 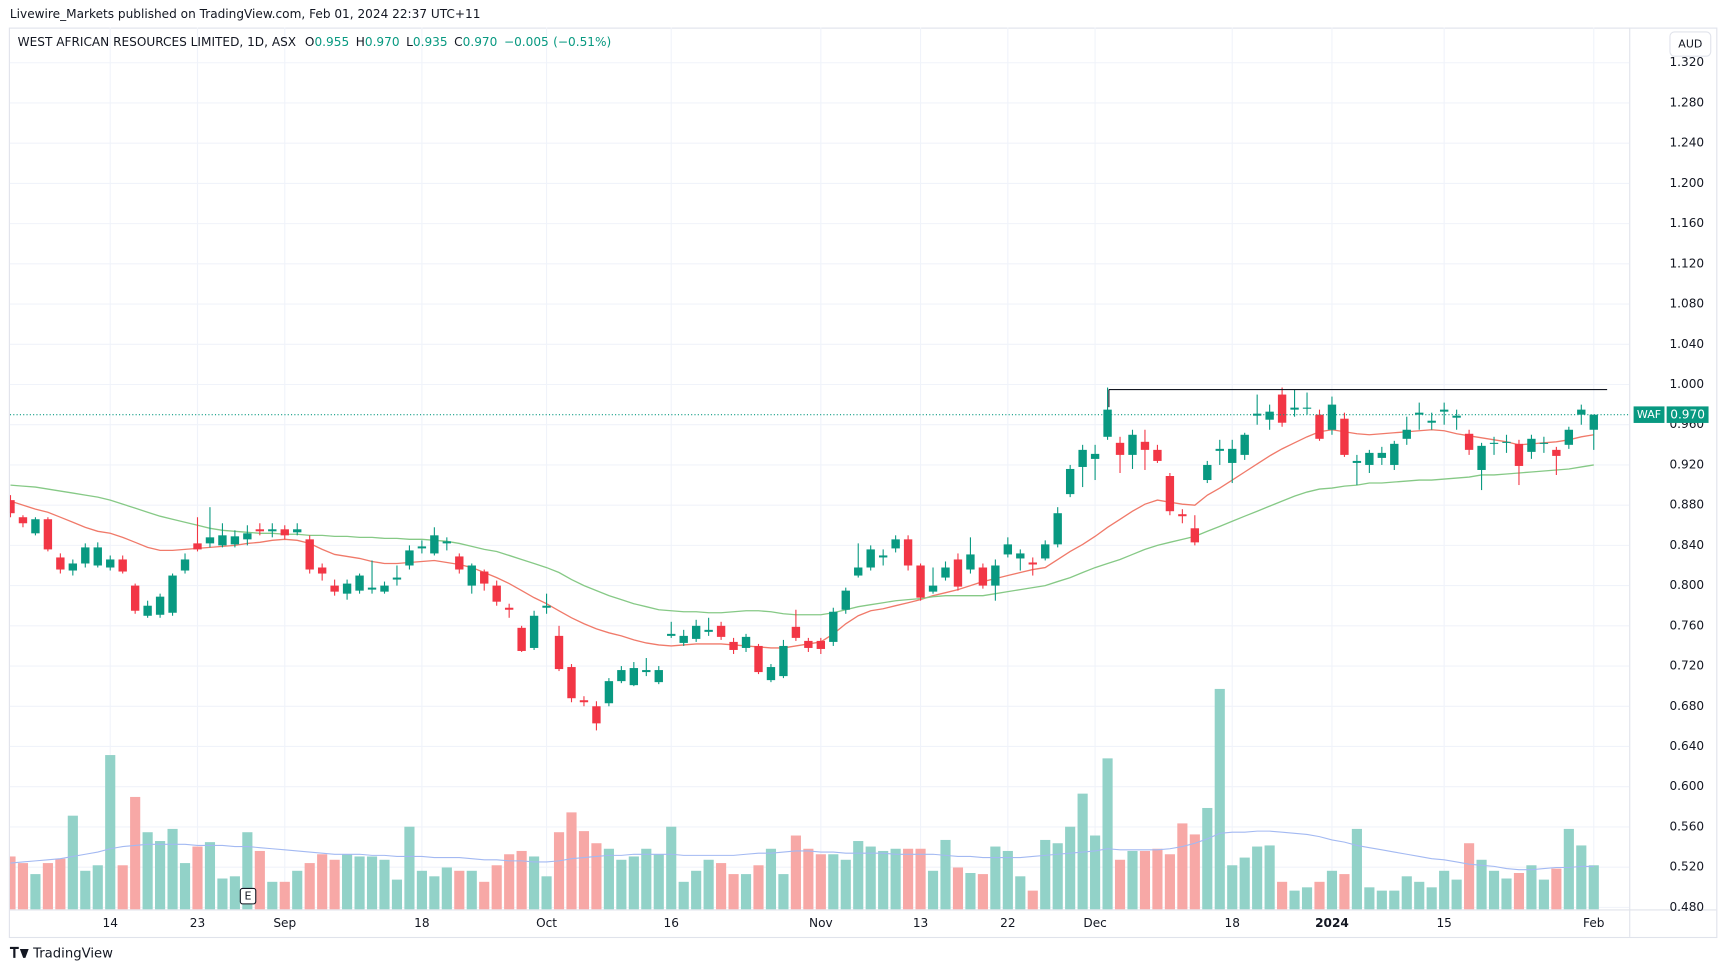 What do you see at coordinates (409, 41) in the screenshot?
I see `legend-key: L` at bounding box center [409, 41].